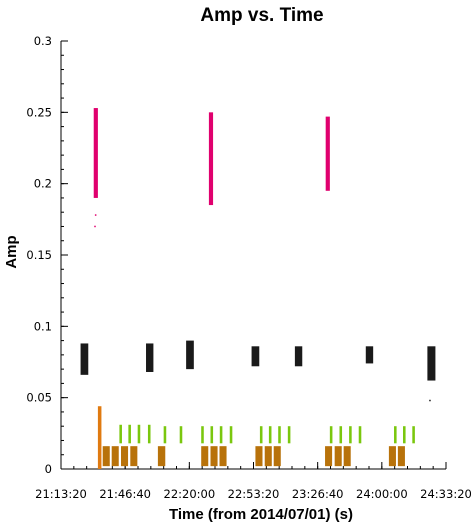 The image size is (471, 524). Describe the element at coordinates (11, 251) in the screenshot. I see `y-axis-label: Amp` at that location.